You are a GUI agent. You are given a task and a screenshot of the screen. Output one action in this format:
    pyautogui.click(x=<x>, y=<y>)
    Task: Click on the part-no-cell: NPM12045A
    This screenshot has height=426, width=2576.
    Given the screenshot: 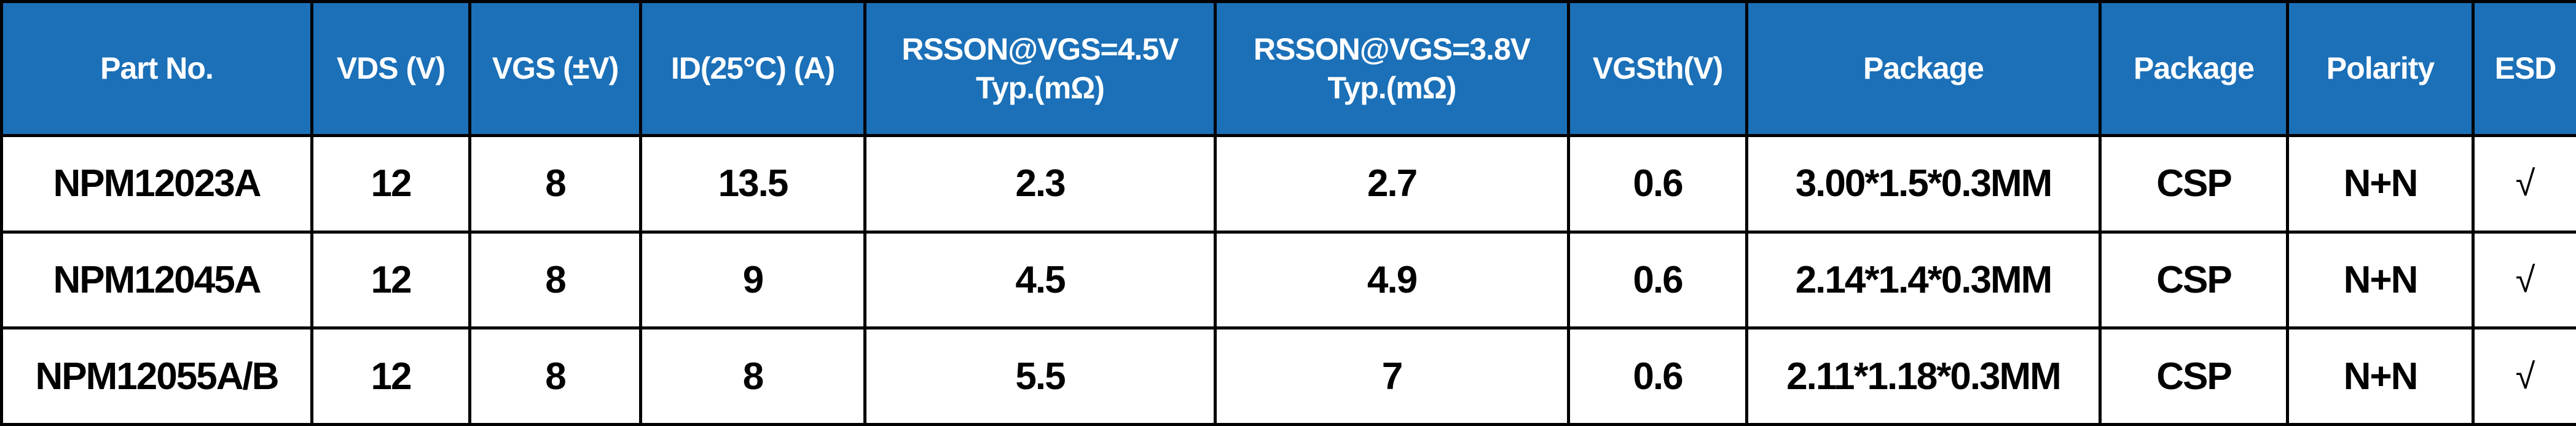 What is the action you would take?
    pyautogui.click(x=156, y=280)
    